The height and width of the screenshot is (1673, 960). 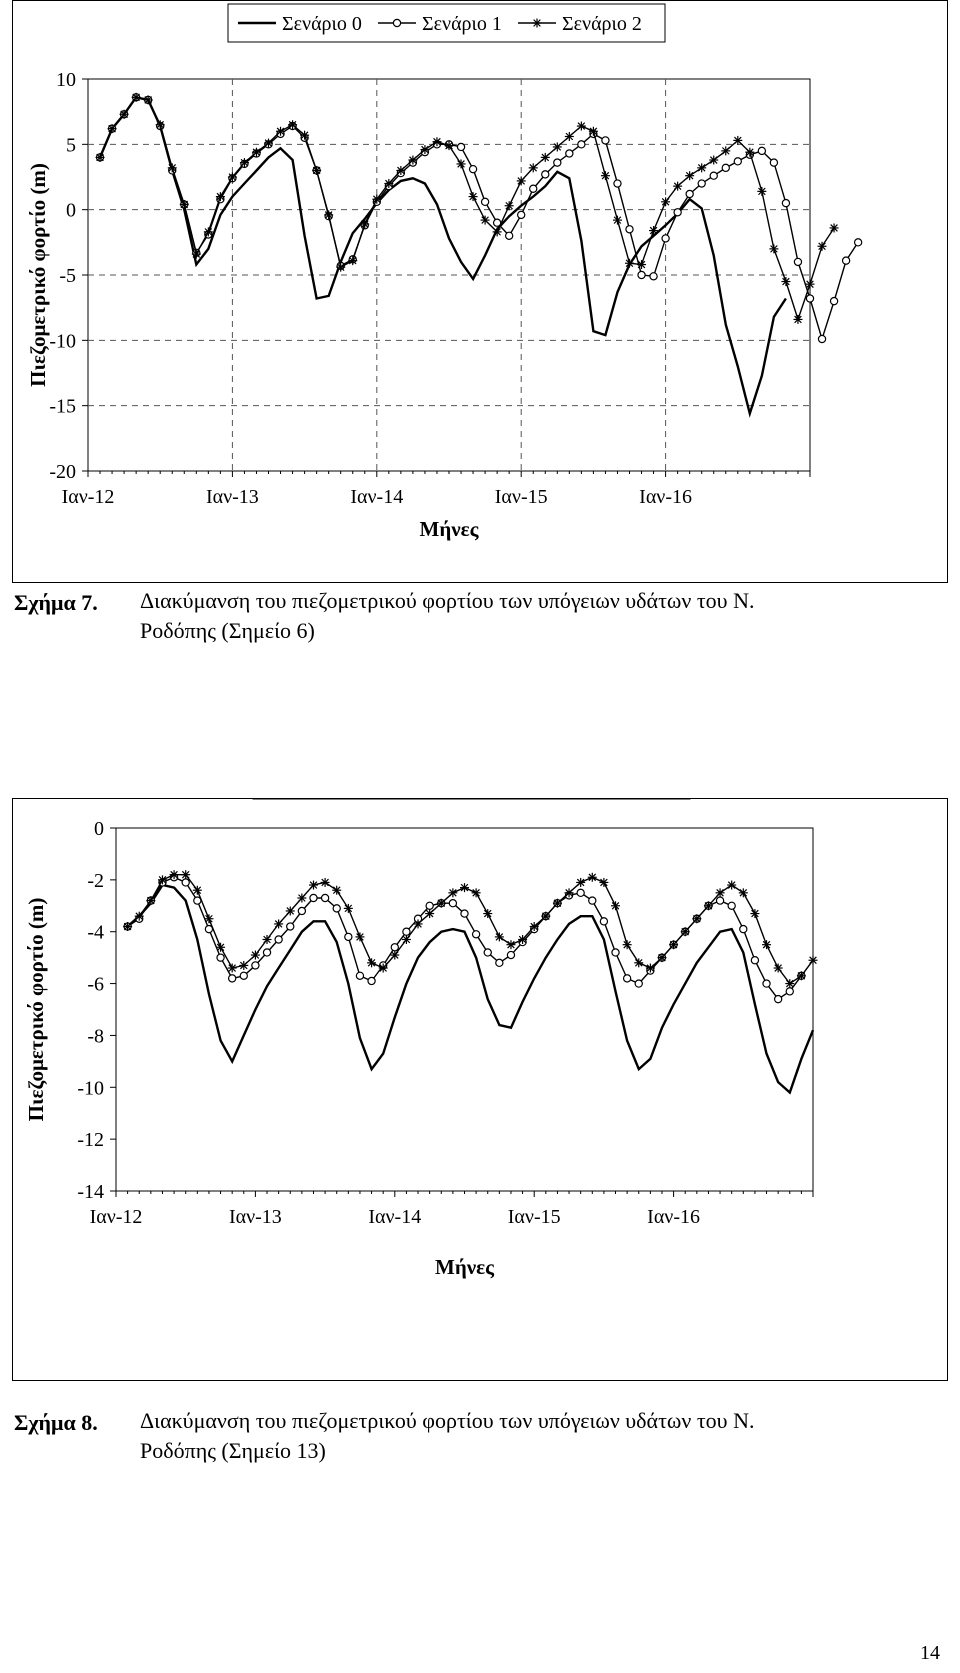 What do you see at coordinates (95, 985) in the screenshot?
I see `y-tick-label: -6` at bounding box center [95, 985].